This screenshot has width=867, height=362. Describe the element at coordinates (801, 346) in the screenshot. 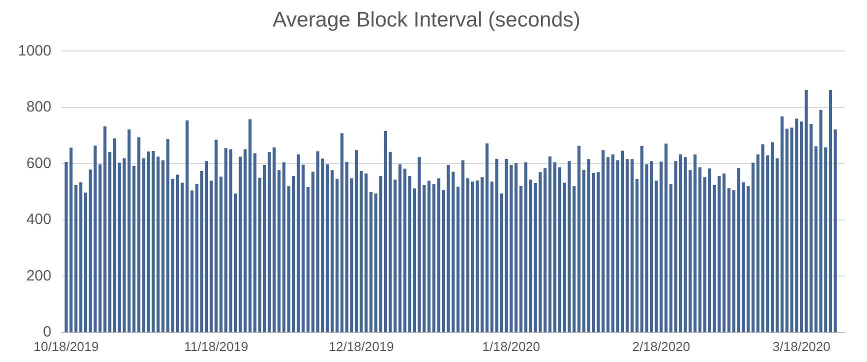

I see `x-tick-label: 3/18/2020` at that location.